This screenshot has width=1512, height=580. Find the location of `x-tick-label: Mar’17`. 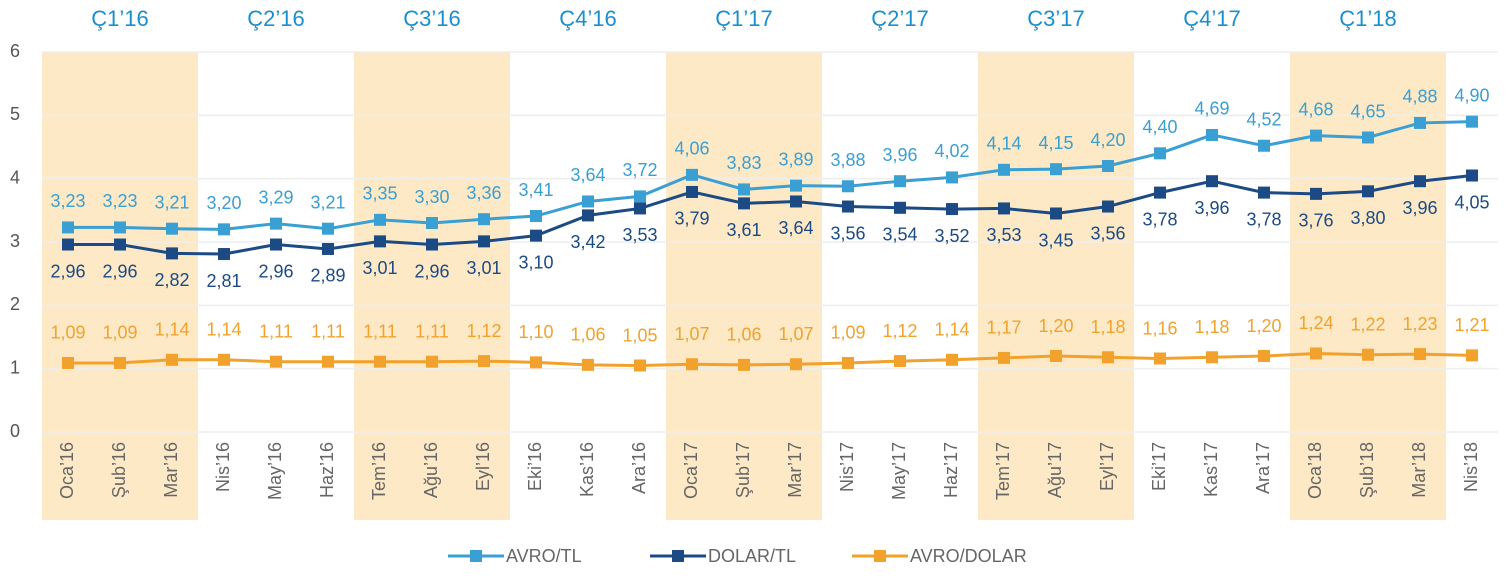

x-tick-label: Mar’17 is located at coordinates (795, 470).